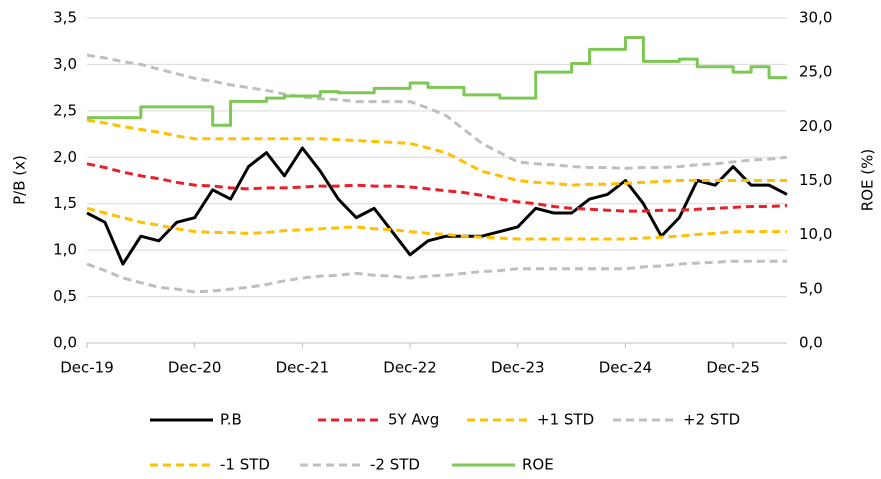  I want to click on legend-label: P.B, so click(231, 420).